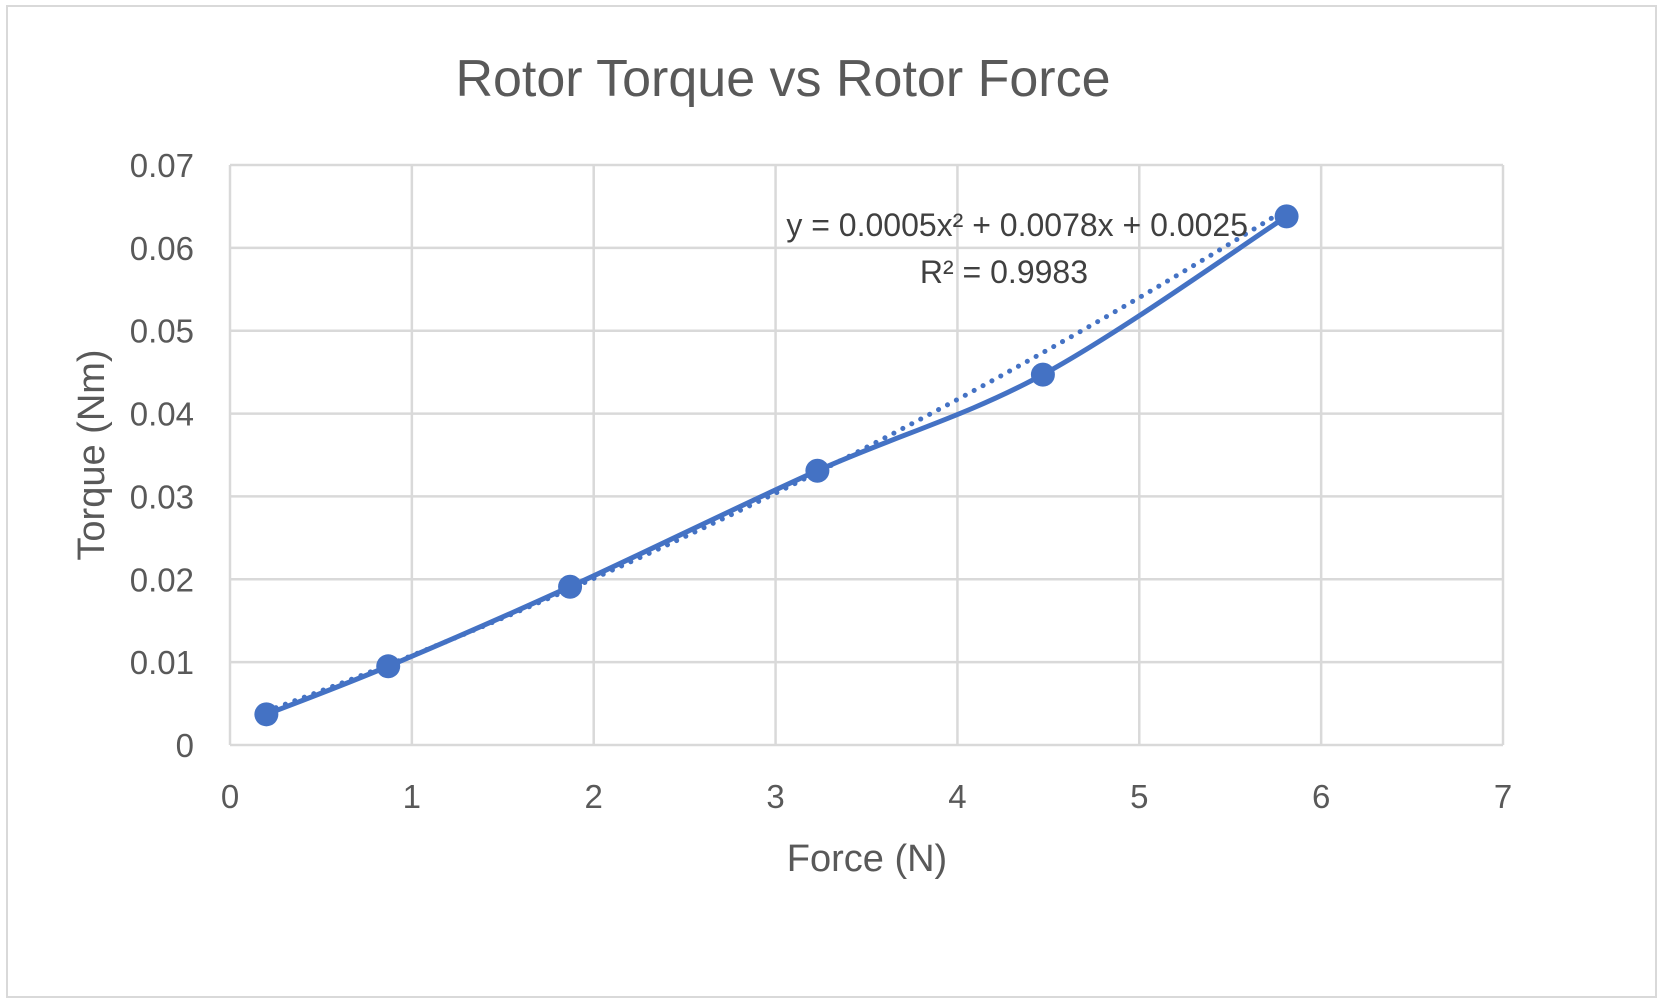 Image resolution: width=1663 pixels, height=1003 pixels. I want to click on x-axis-label: Force (N), so click(867, 859).